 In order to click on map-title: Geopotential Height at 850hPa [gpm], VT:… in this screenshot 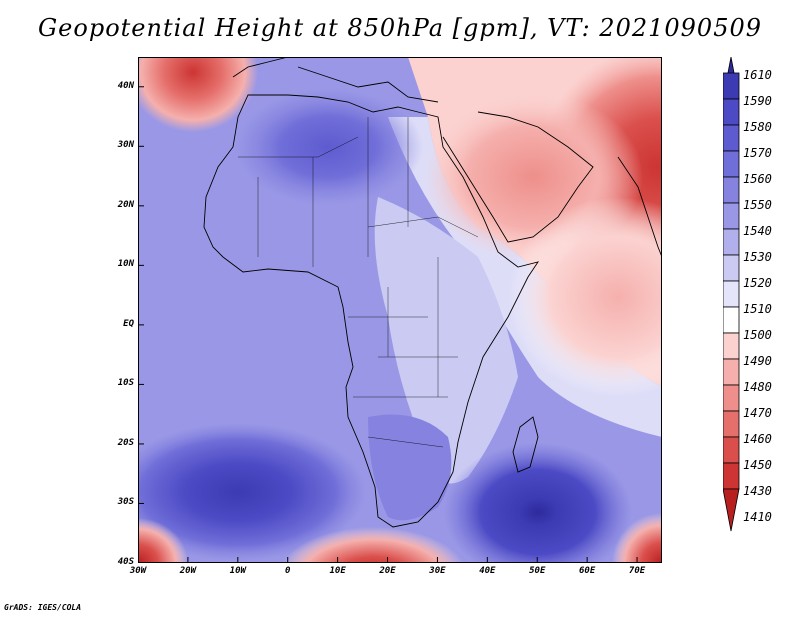, I will do `click(400, 28)`.